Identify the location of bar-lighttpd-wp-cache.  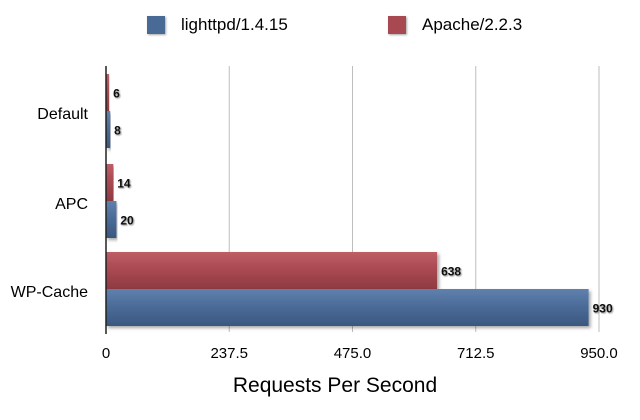
(347, 307).